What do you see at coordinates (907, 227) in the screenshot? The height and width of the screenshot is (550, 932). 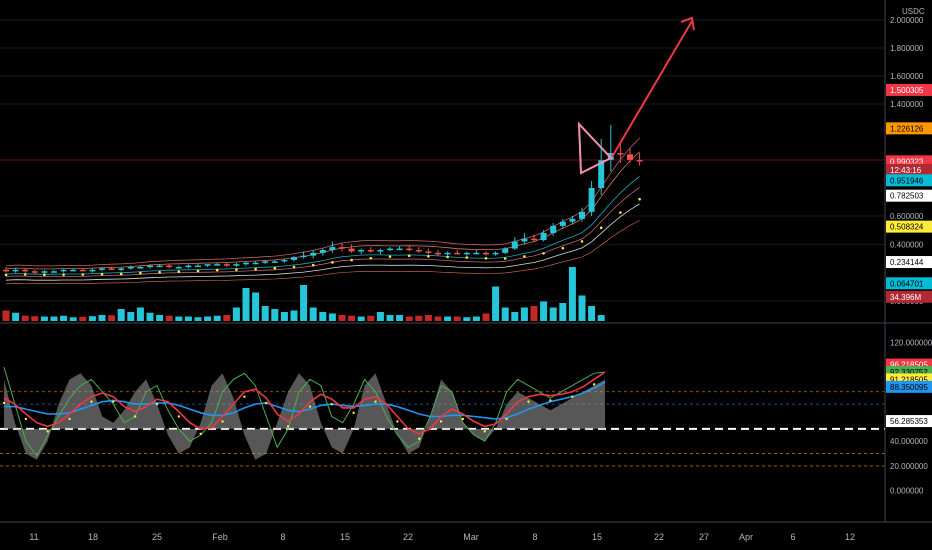 I see `price-badge-label: 0.508324` at bounding box center [907, 227].